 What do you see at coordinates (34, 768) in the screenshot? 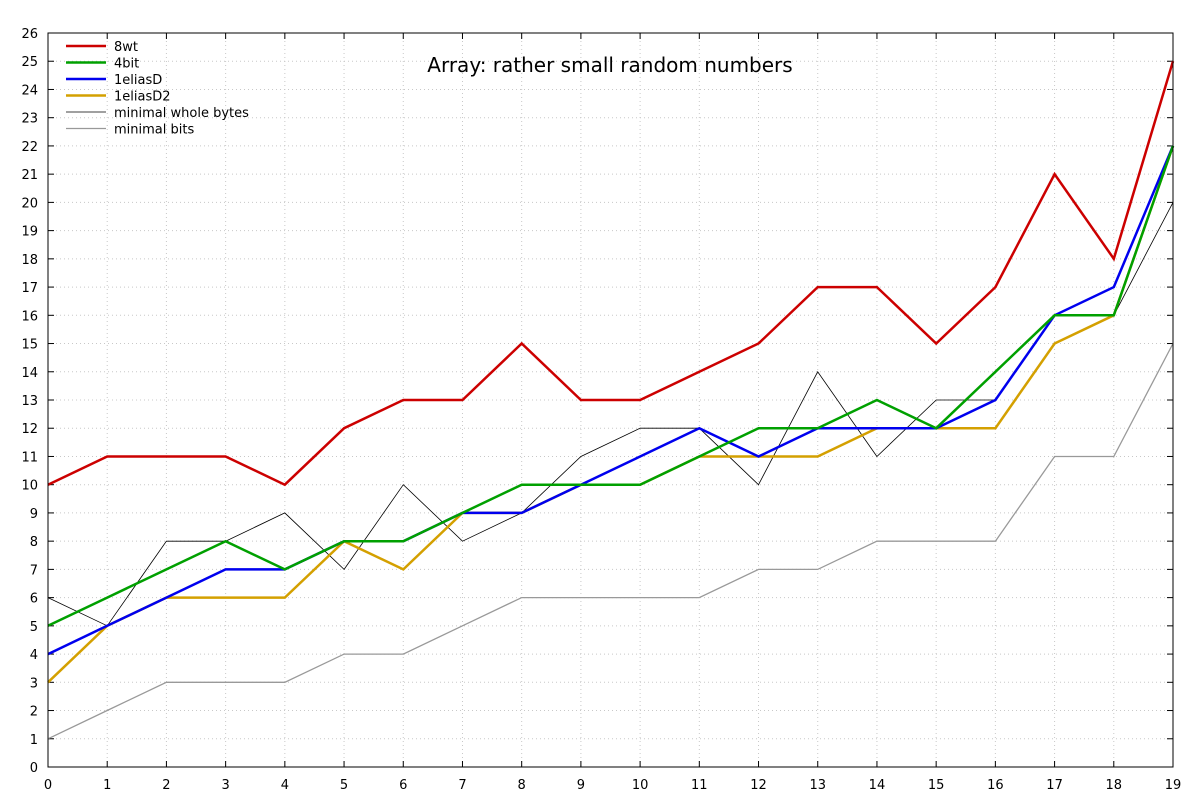
I see `y-tick-label: 0` at bounding box center [34, 768].